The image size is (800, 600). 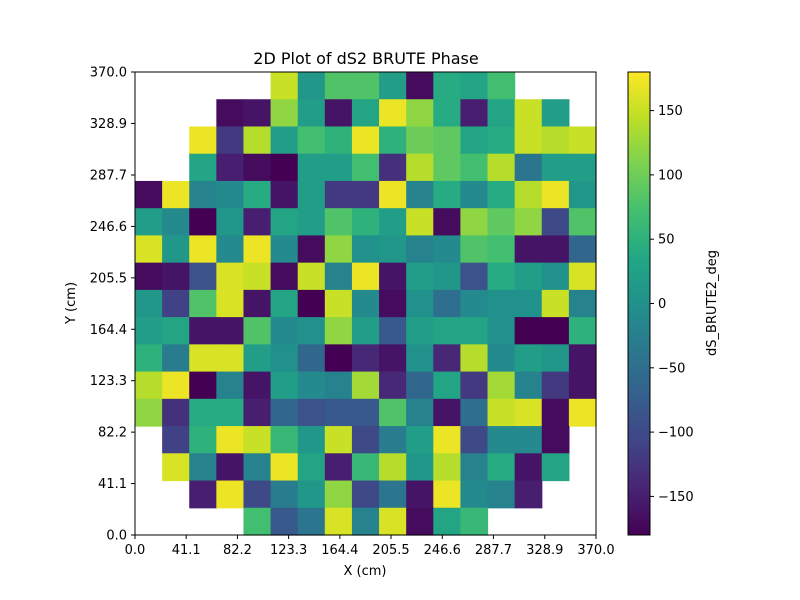 What do you see at coordinates (390, 550) in the screenshot?
I see `x-tick-label: 205.5` at bounding box center [390, 550].